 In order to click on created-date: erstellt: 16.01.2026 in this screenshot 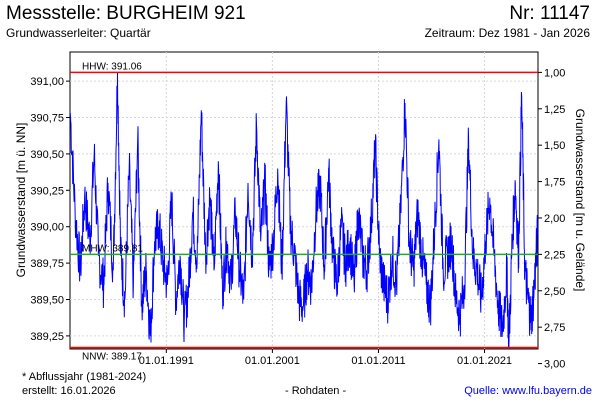, I will do `click(69, 391)`.